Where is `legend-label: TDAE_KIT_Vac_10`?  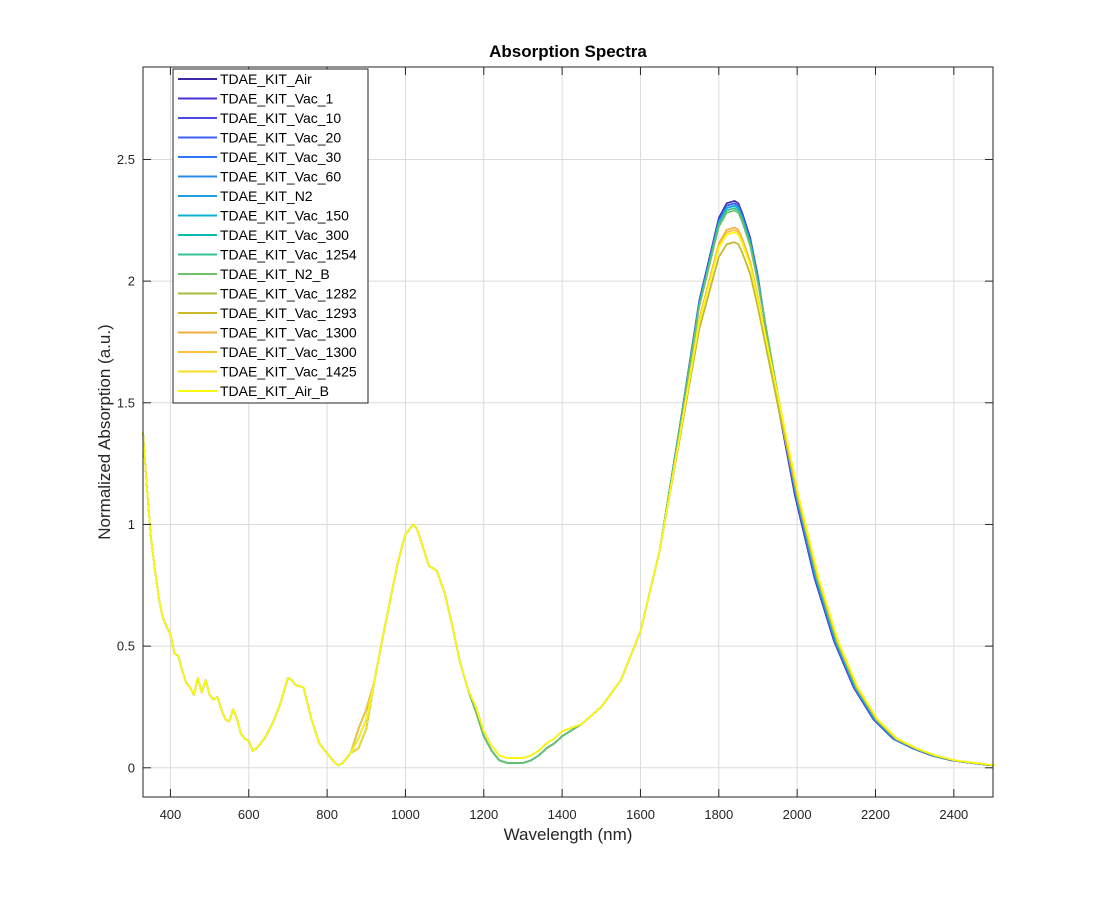
legend-label: TDAE_KIT_Vac_10 is located at coordinates (280, 118).